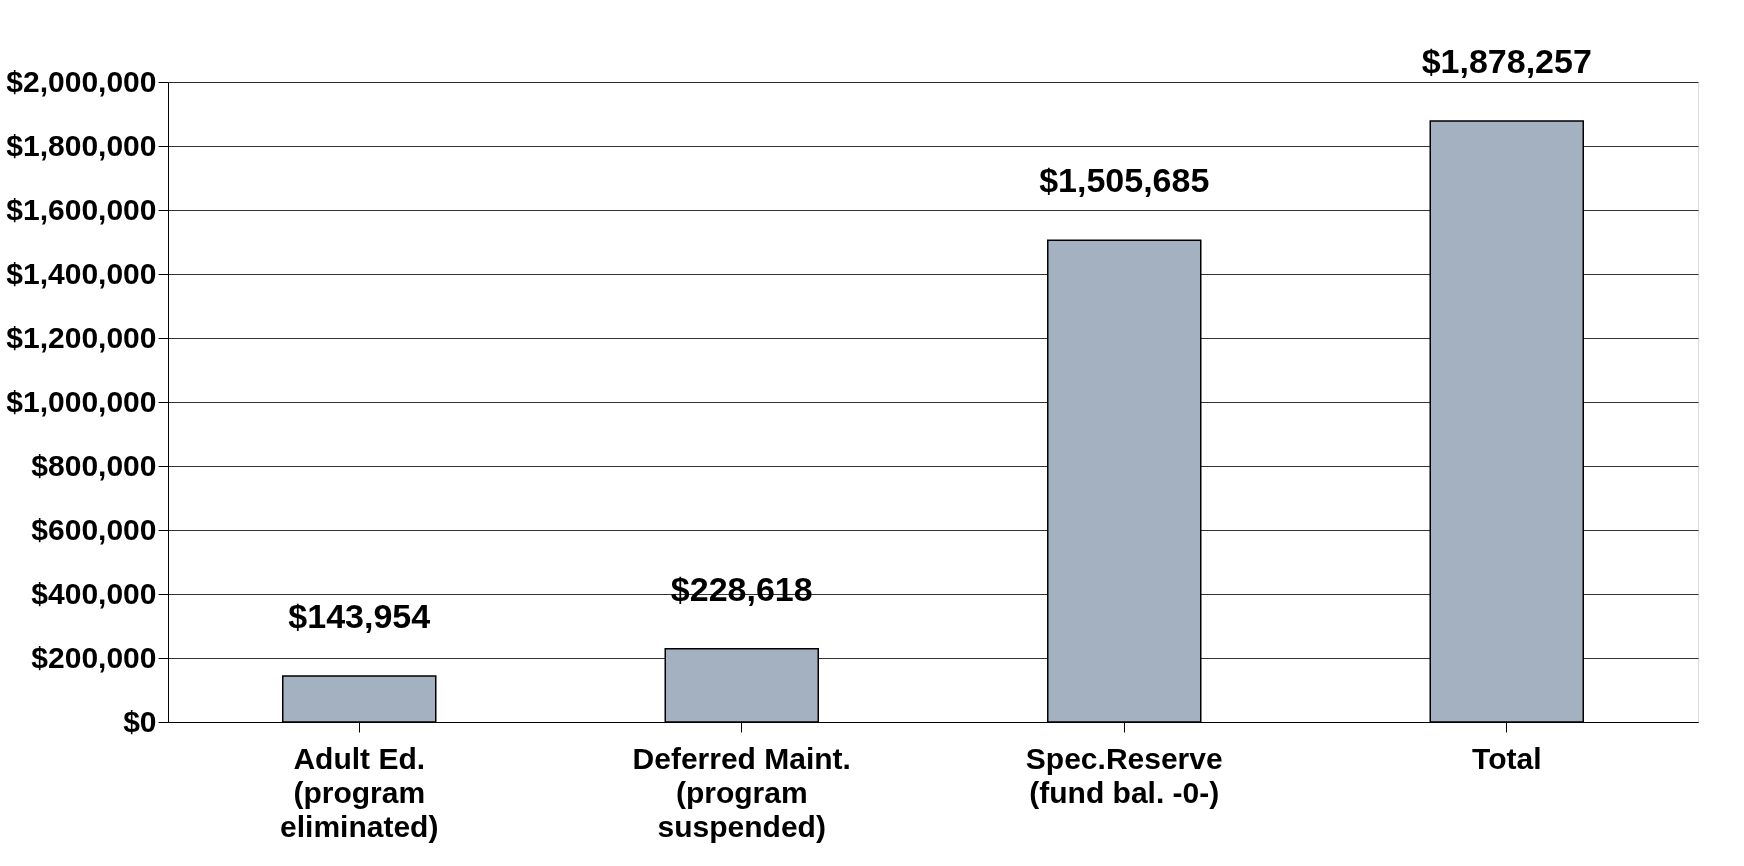 Image resolution: width=1744 pixels, height=866 pixels. Describe the element at coordinates (1507, 758) in the screenshot. I see `x-tick-label: Total` at that location.